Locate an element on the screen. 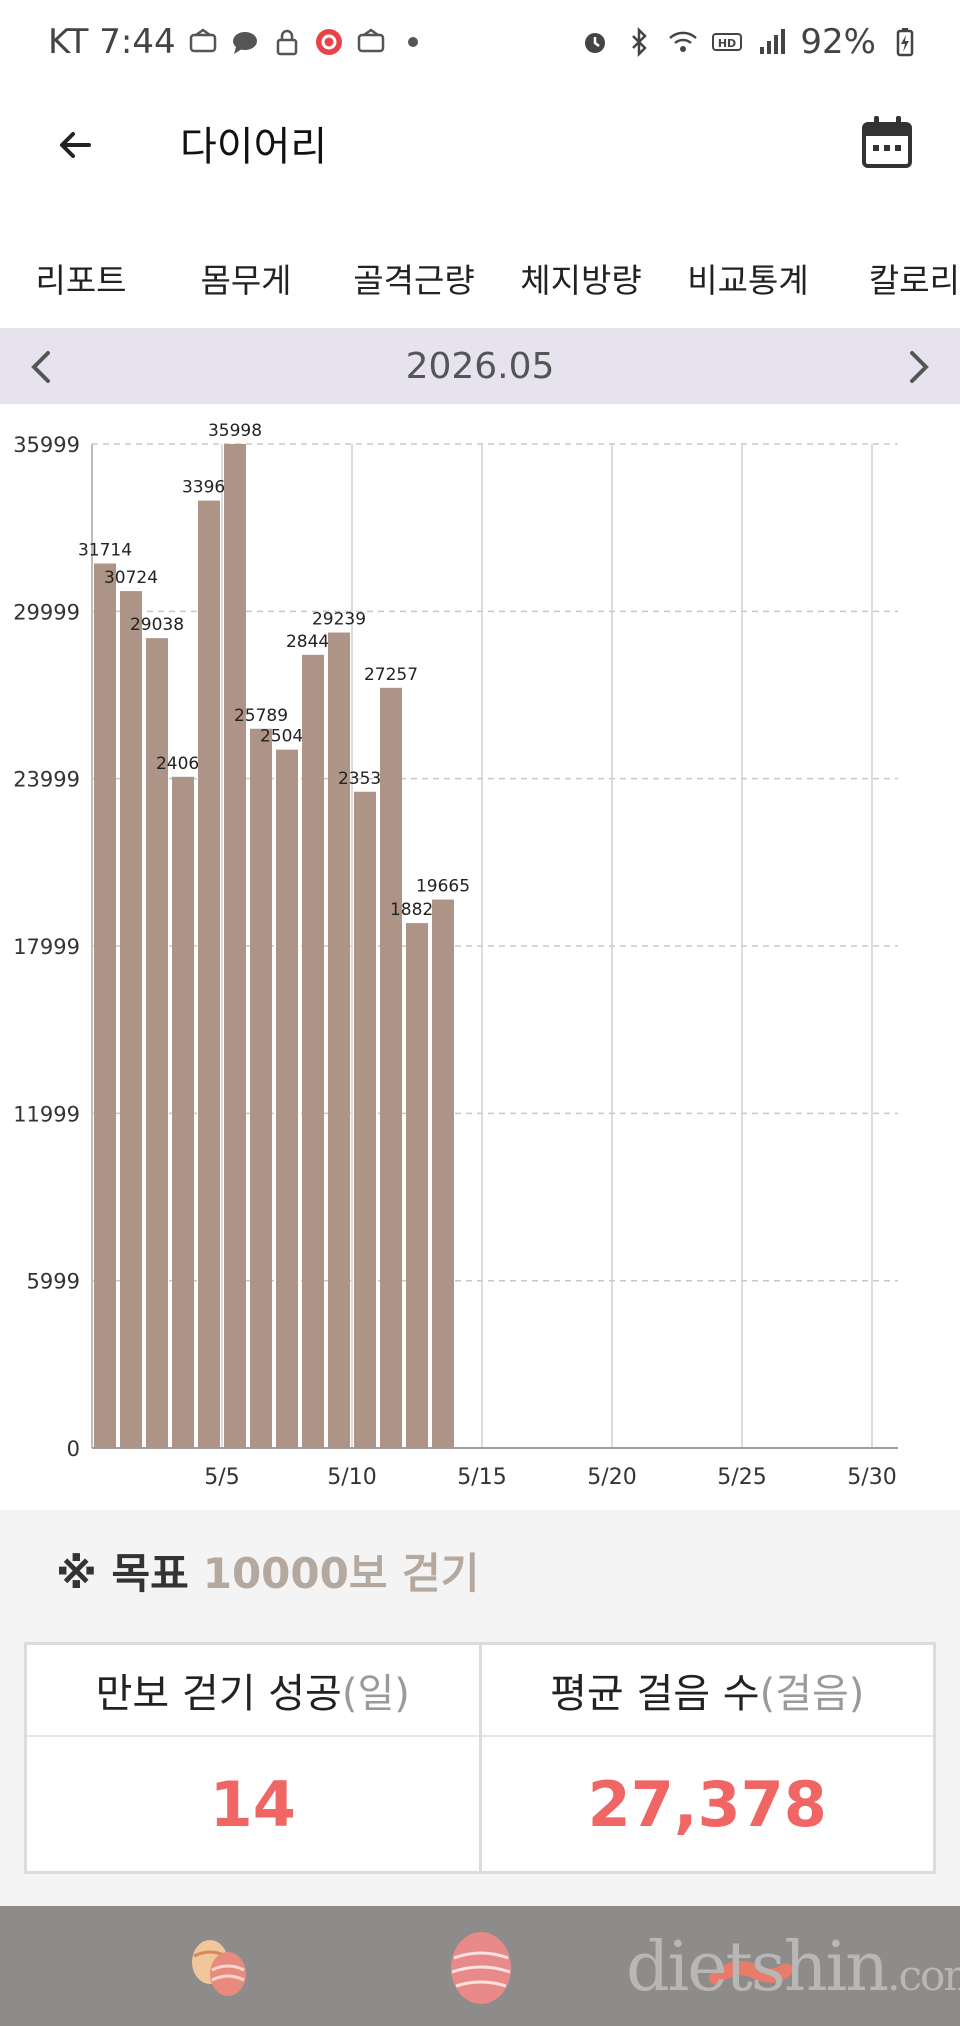 This screenshot has width=960, height=2026. easter-egg-nav-button is located at coordinates (481, 1966).